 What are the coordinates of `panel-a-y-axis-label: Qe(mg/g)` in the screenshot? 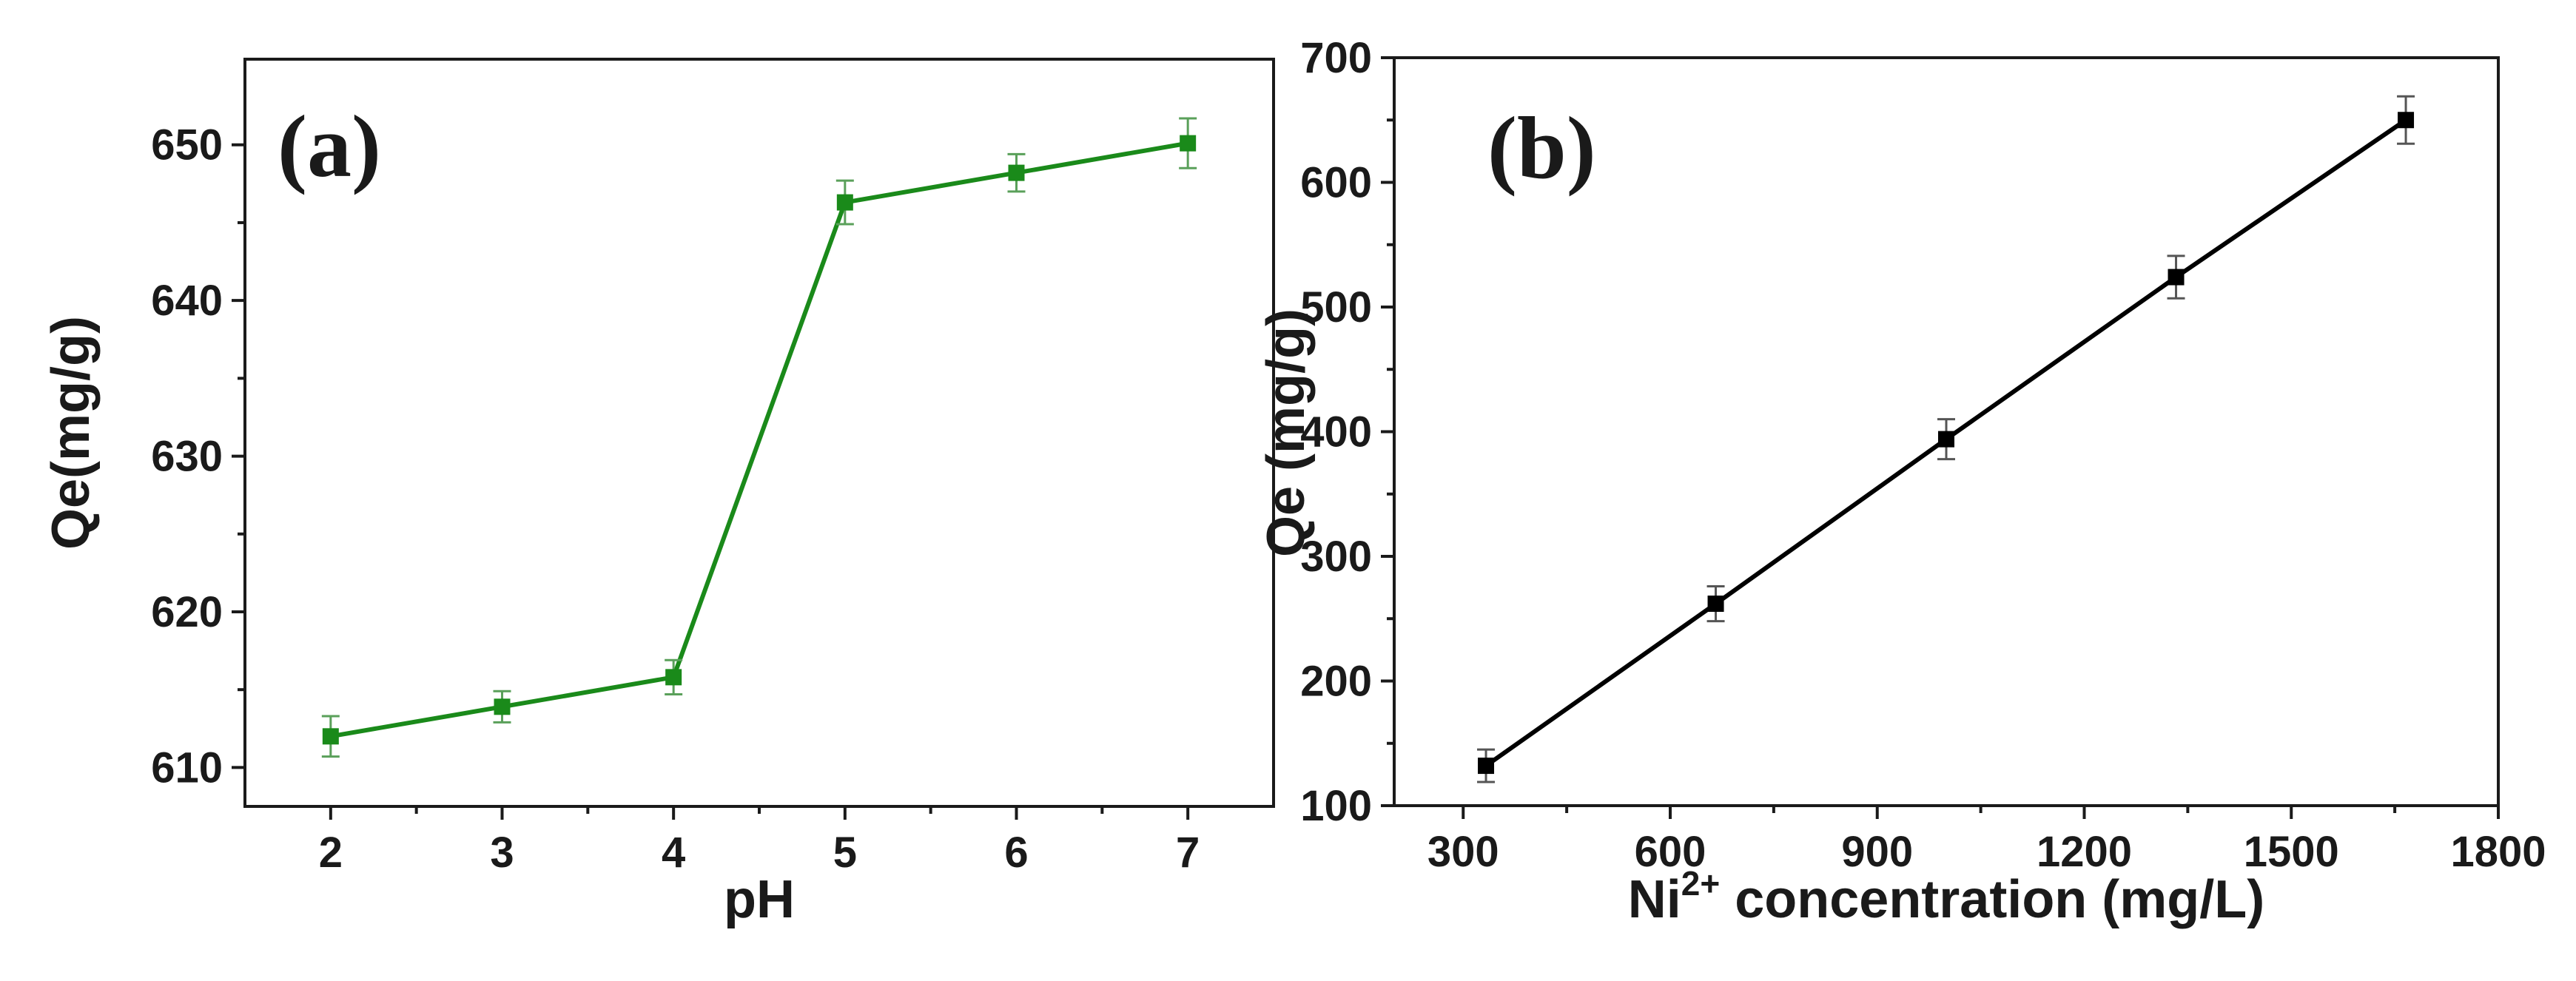 It's located at (71, 433).